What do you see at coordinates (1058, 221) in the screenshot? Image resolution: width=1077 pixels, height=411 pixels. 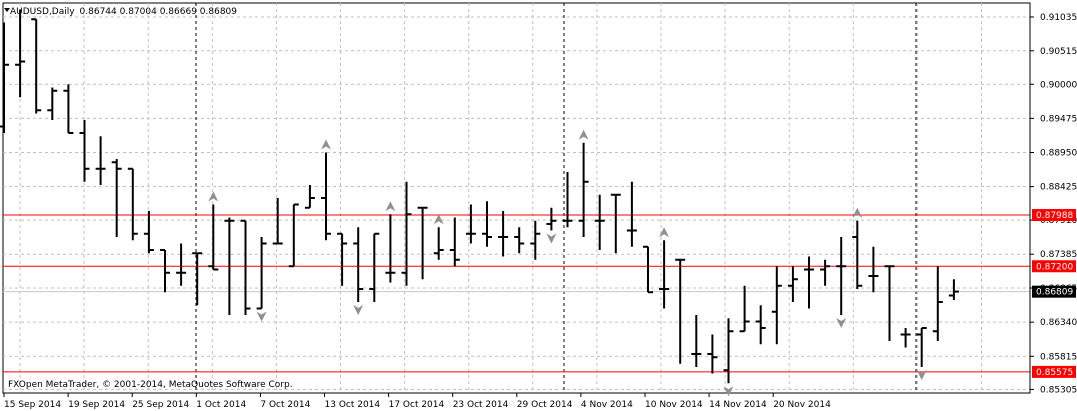 I see `y-tick-label: 0.87910` at bounding box center [1058, 221].